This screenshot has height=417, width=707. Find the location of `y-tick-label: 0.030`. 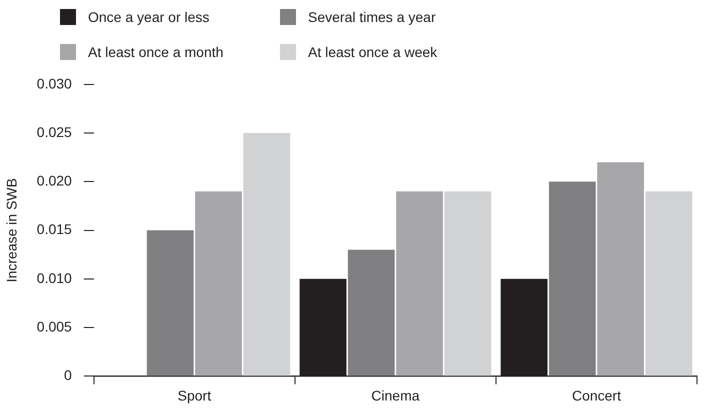

y-tick-label: 0.030 is located at coordinates (54, 83).